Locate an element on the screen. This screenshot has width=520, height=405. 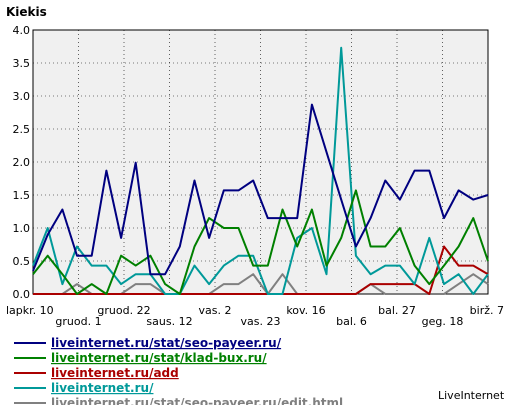
x-tick-label: bal. 27 is located at coordinates (397, 310).